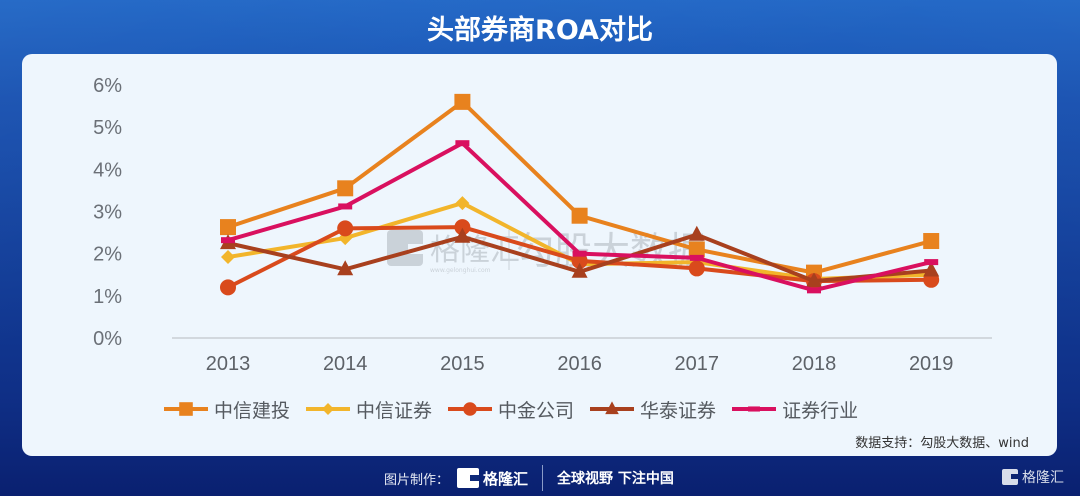  I want to click on brand-logo: 格隆汇, so click(492, 478).